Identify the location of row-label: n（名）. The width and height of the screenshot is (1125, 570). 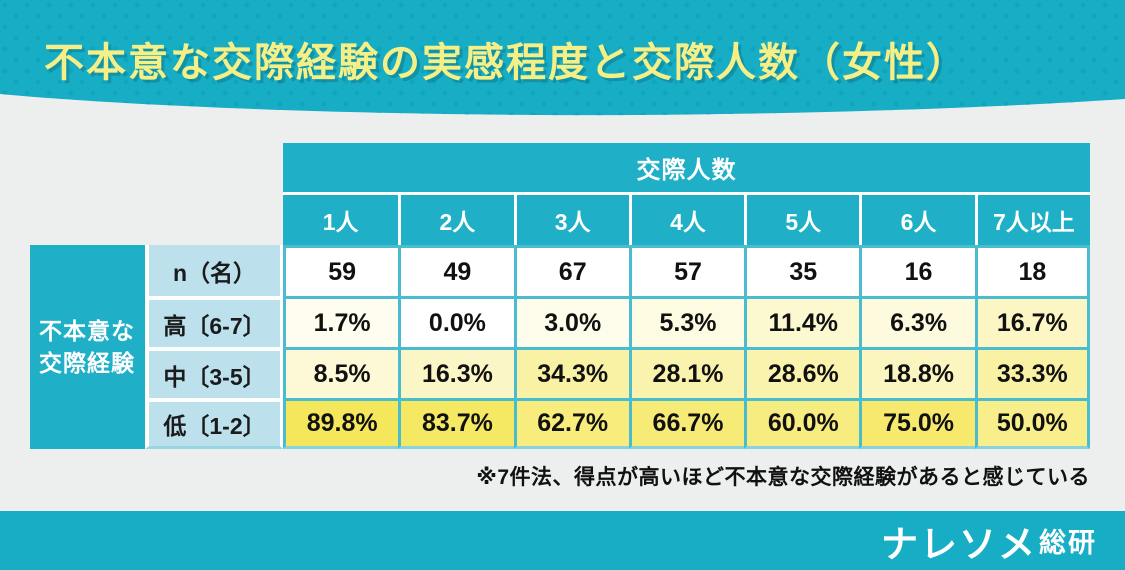
(214, 270).